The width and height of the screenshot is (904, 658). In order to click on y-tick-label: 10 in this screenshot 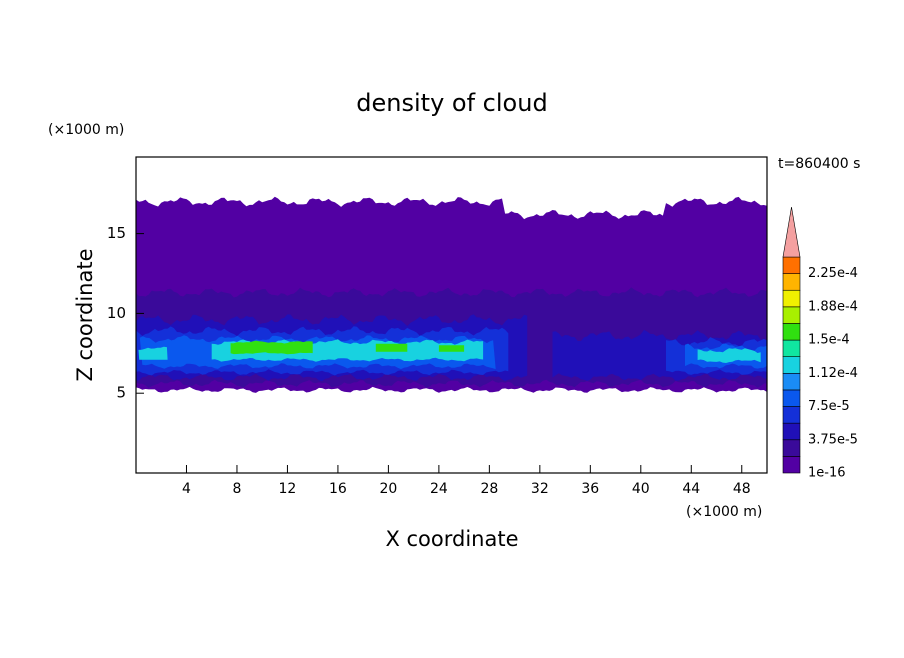, I will do `click(116, 313)`.